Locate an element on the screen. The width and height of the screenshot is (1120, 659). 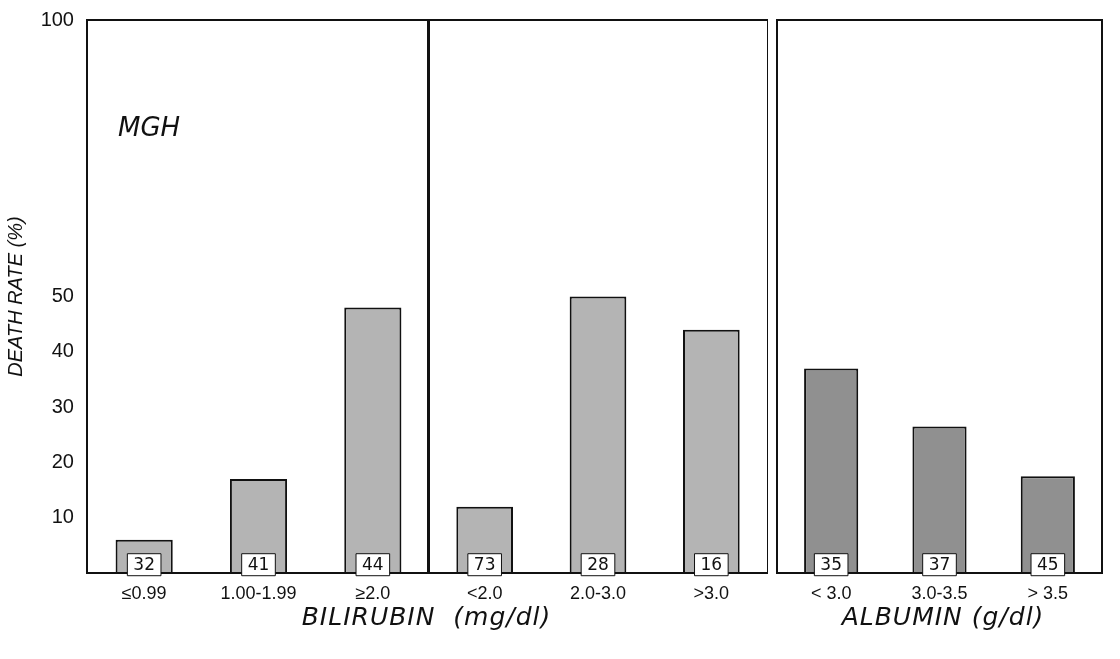
y-tick-label: 50 is located at coordinates (62, 295).